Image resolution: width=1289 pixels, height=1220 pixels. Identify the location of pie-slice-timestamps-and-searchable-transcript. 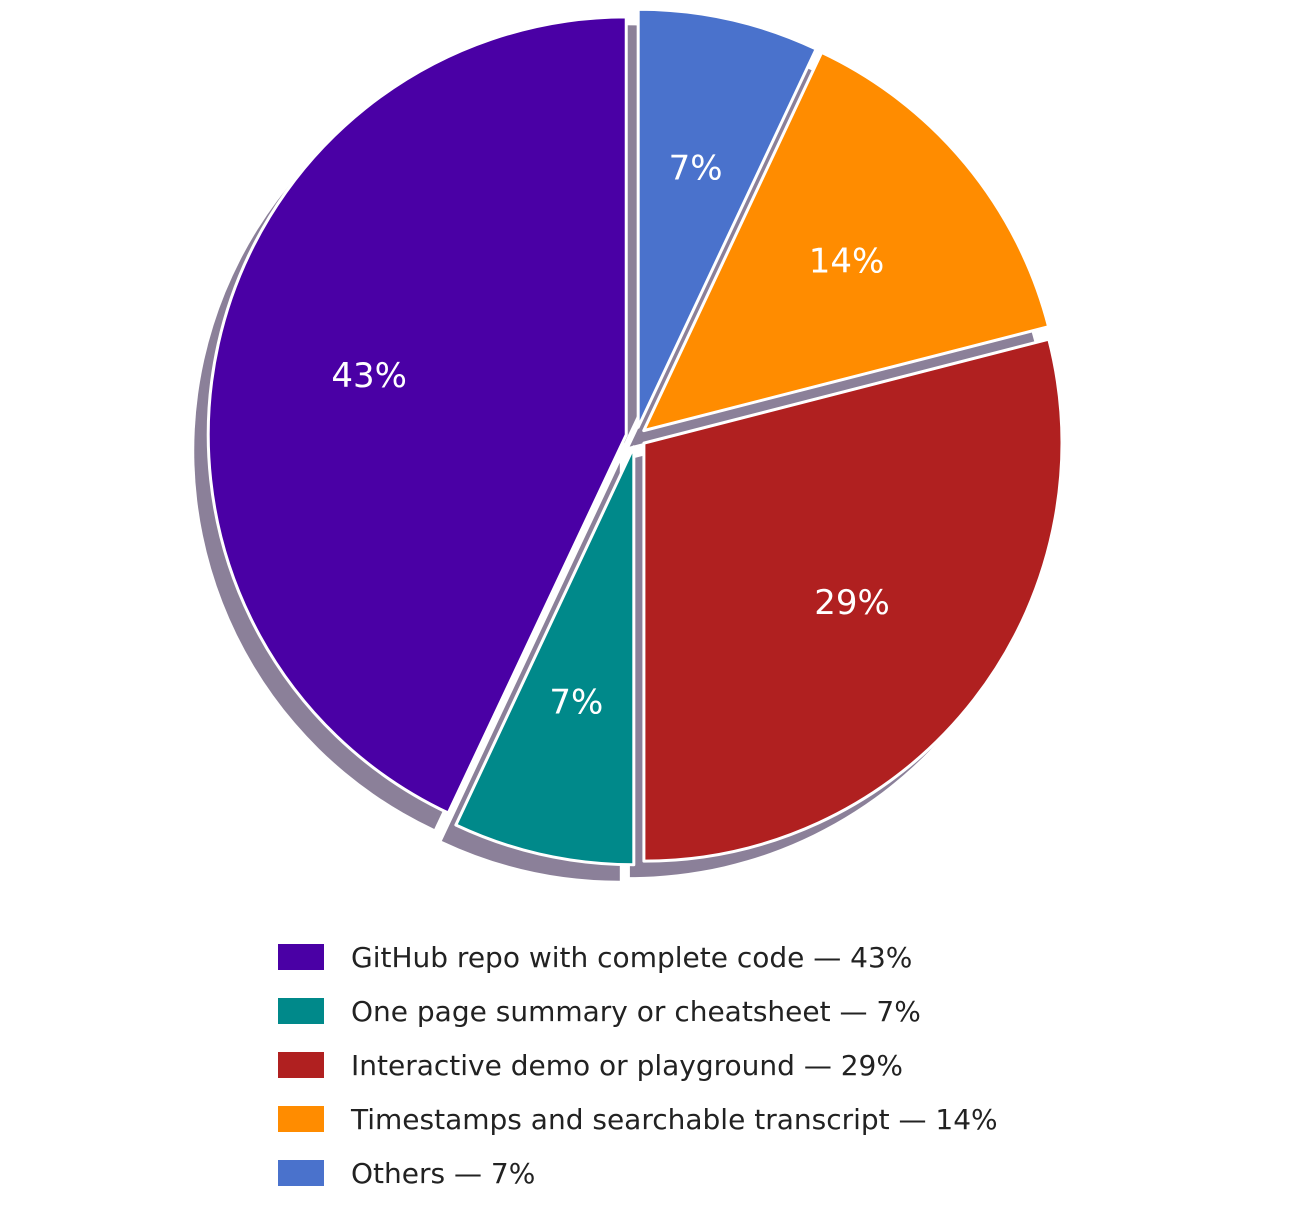
(846, 241).